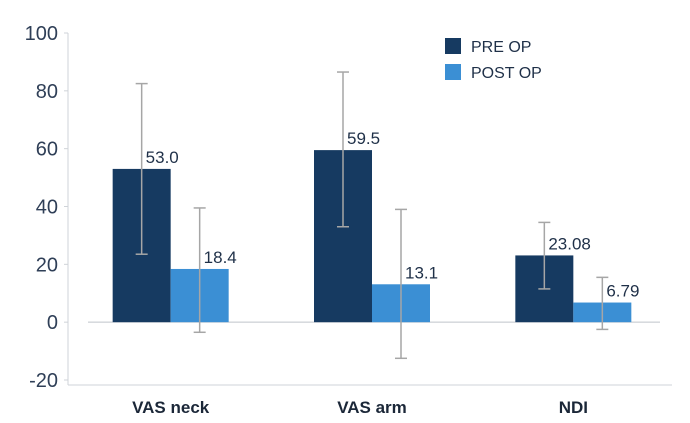 The width and height of the screenshot is (690, 423). Describe the element at coordinates (47, 265) in the screenshot. I see `y-tick-label: 20` at that location.